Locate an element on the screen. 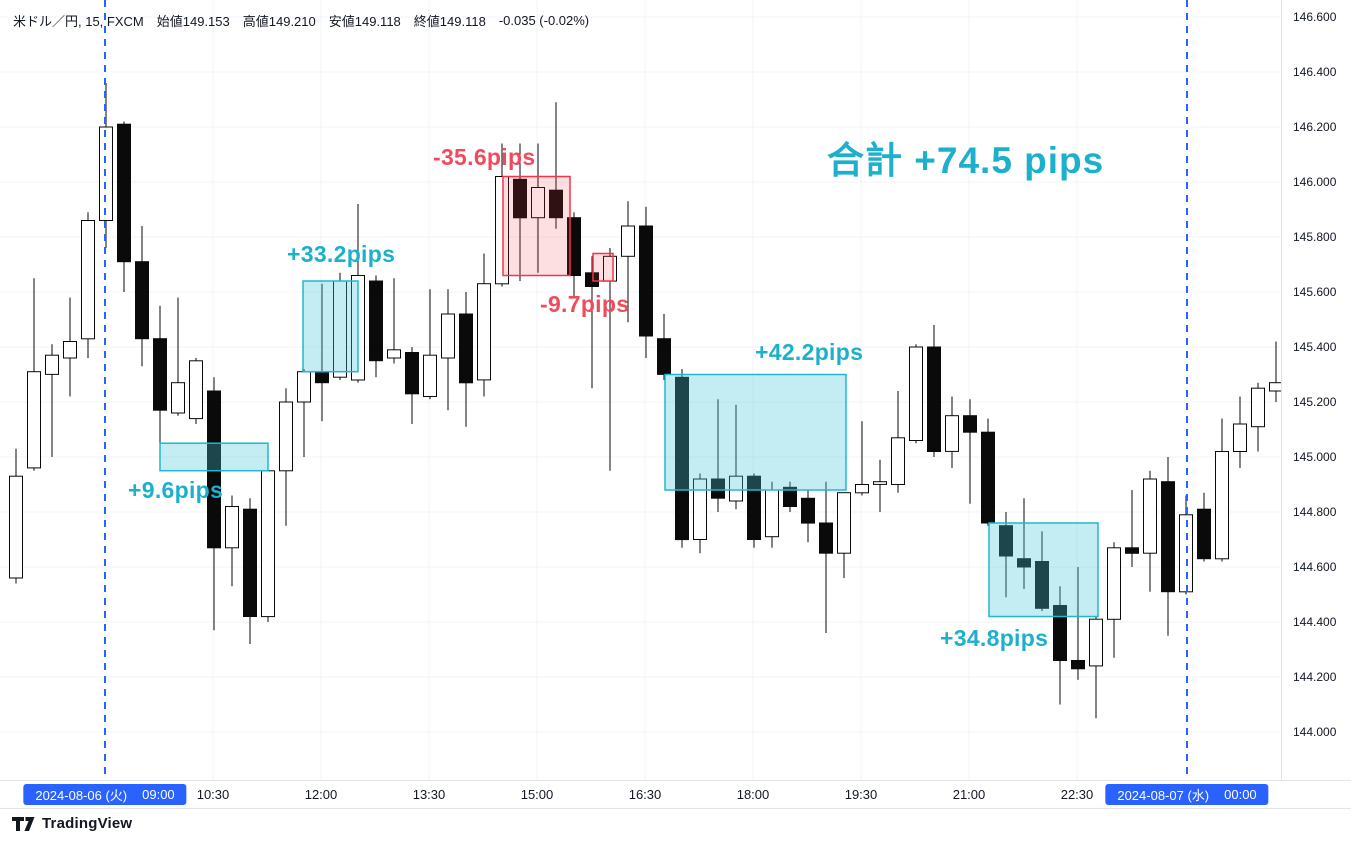  time-tick-label: 10:30 is located at coordinates (213, 794).